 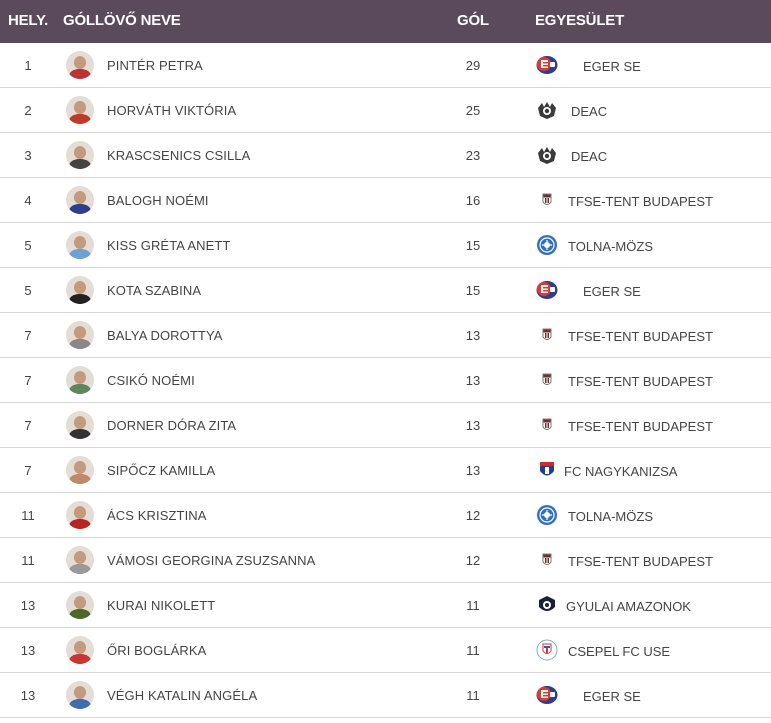 What do you see at coordinates (385, 650) in the screenshot?
I see `table-row: 13 ŐRI BOGLÁRKA 11 CSEPEL FC USE` at bounding box center [385, 650].